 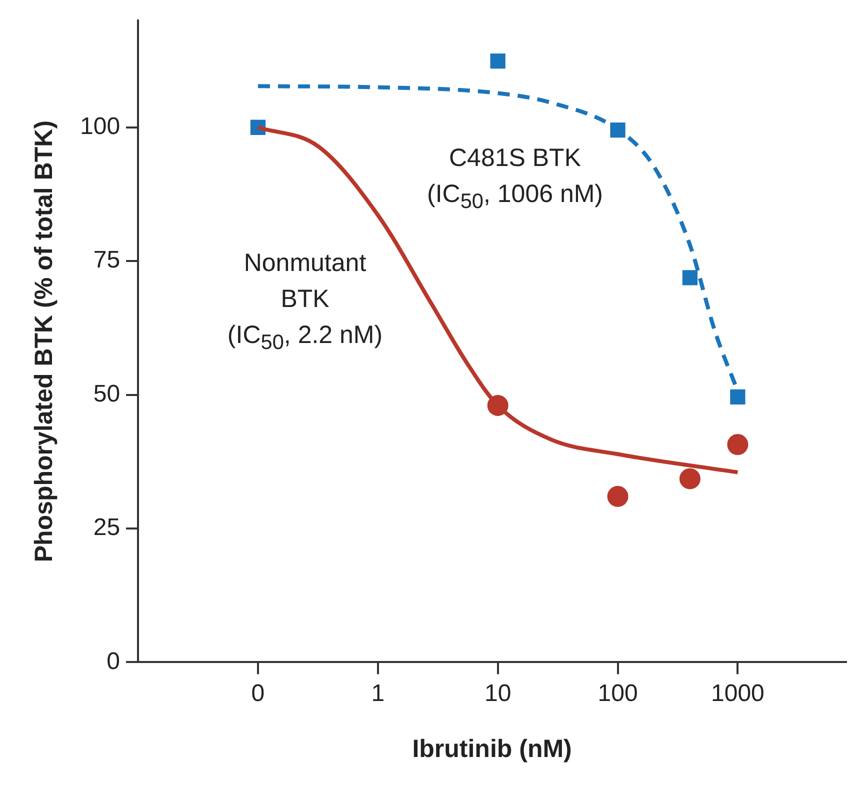 I want to click on y-tick-label: 0, so click(x=113, y=661).